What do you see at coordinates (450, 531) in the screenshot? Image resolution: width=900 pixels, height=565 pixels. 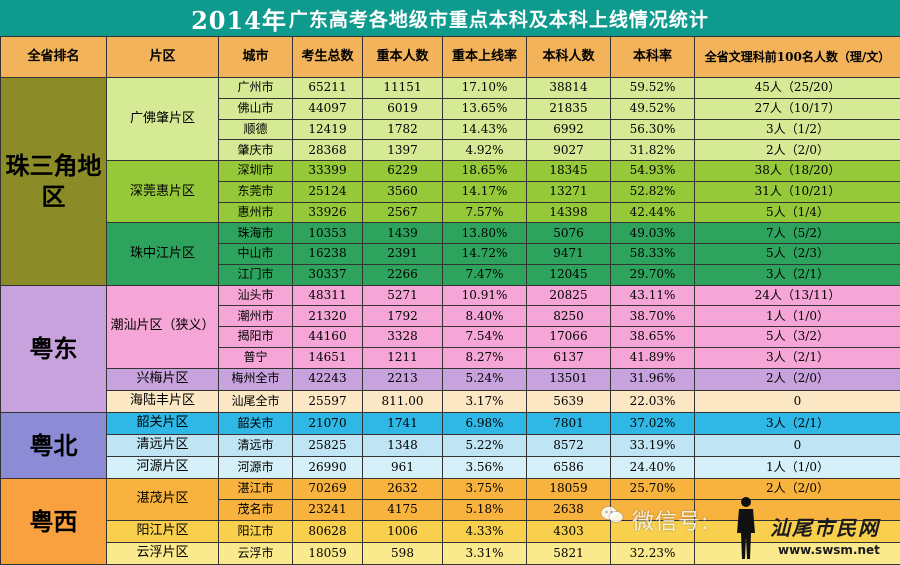 I see `table-row: 阳江片区 阳江市 80628 1006 4.33% 4303` at bounding box center [450, 531].